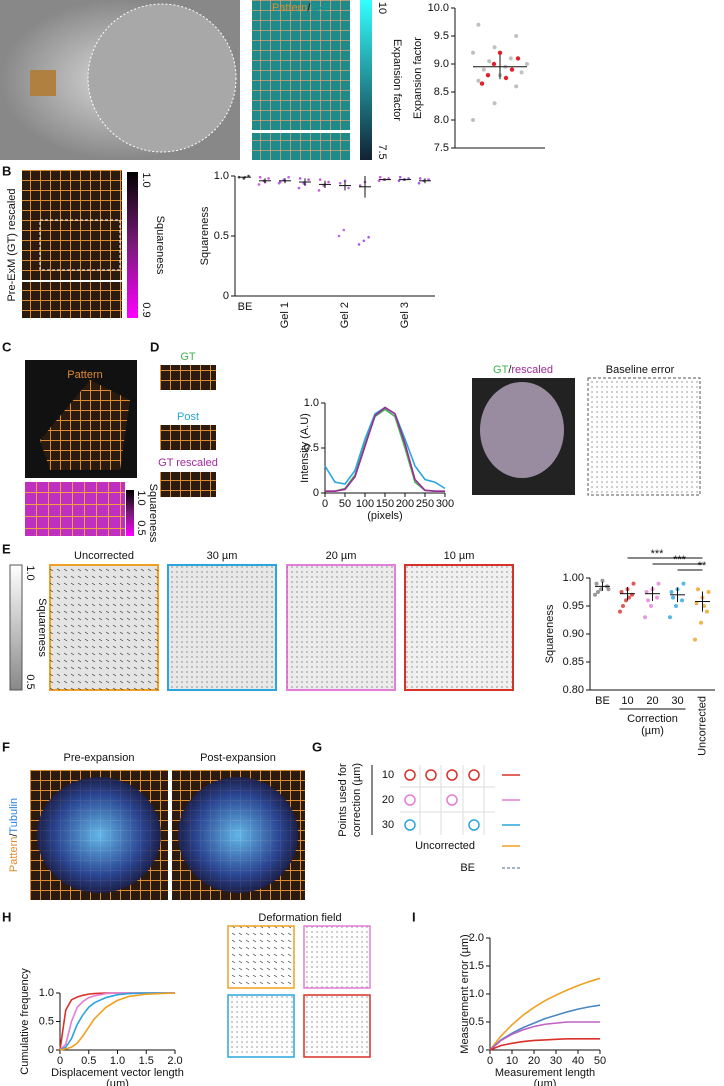 The height and width of the screenshot is (1086, 724). Describe the element at coordinates (222, 556) in the screenshot. I see `field-title: 30 µm` at that location.